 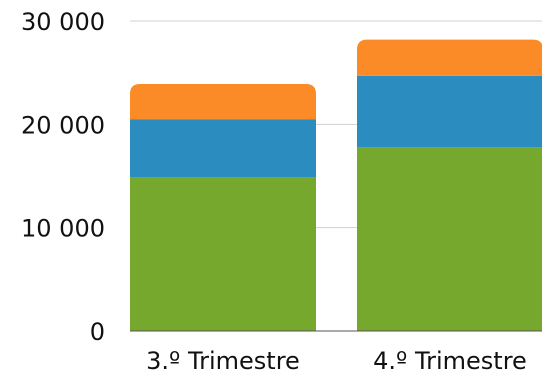 What do you see at coordinates (223, 361) in the screenshot?
I see `x-tick-label: 3.º Trimestre` at bounding box center [223, 361].